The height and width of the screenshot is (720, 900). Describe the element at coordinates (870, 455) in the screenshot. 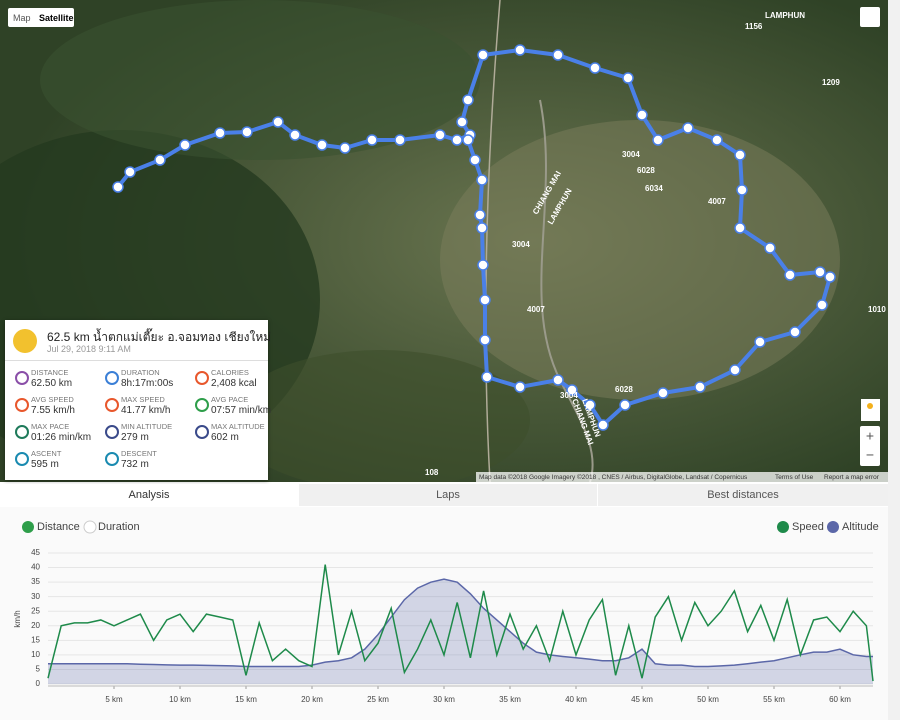

I see `zoom-out: −` at that location.